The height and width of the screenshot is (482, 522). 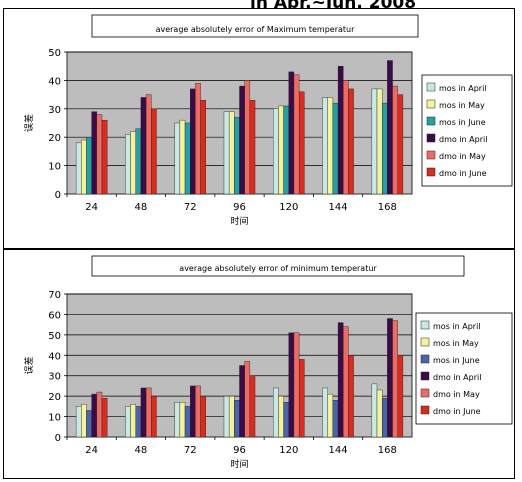 I want to click on x-tick-label: 168, so click(x=387, y=207).